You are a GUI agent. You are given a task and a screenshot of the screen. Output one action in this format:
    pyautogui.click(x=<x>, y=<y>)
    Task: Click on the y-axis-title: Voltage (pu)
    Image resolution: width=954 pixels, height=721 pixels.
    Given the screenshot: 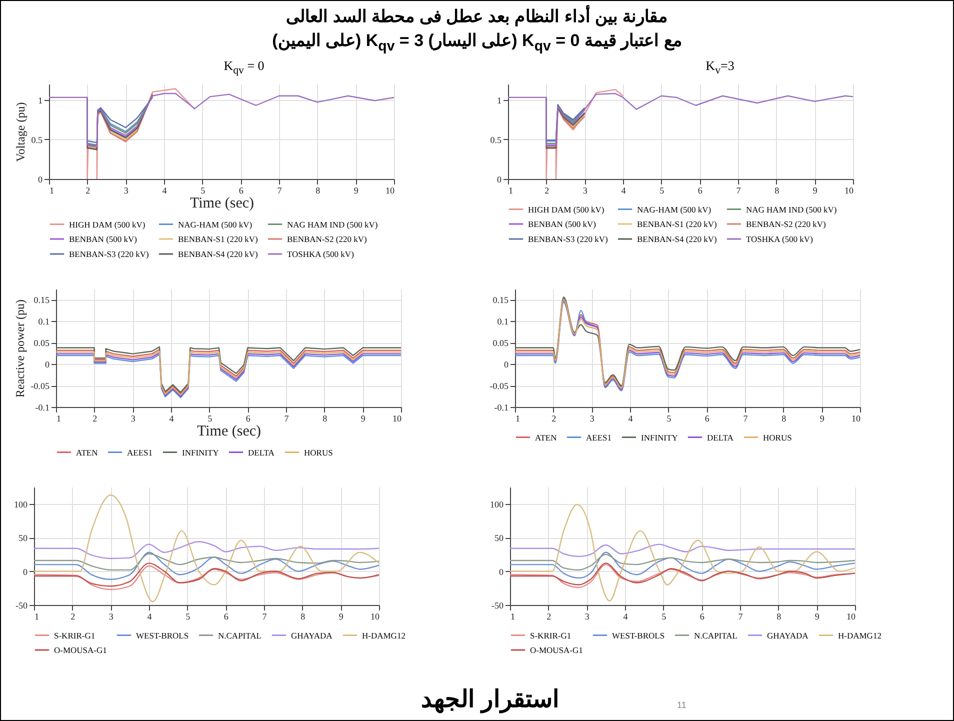 What is the action you would take?
    pyautogui.click(x=20, y=132)
    